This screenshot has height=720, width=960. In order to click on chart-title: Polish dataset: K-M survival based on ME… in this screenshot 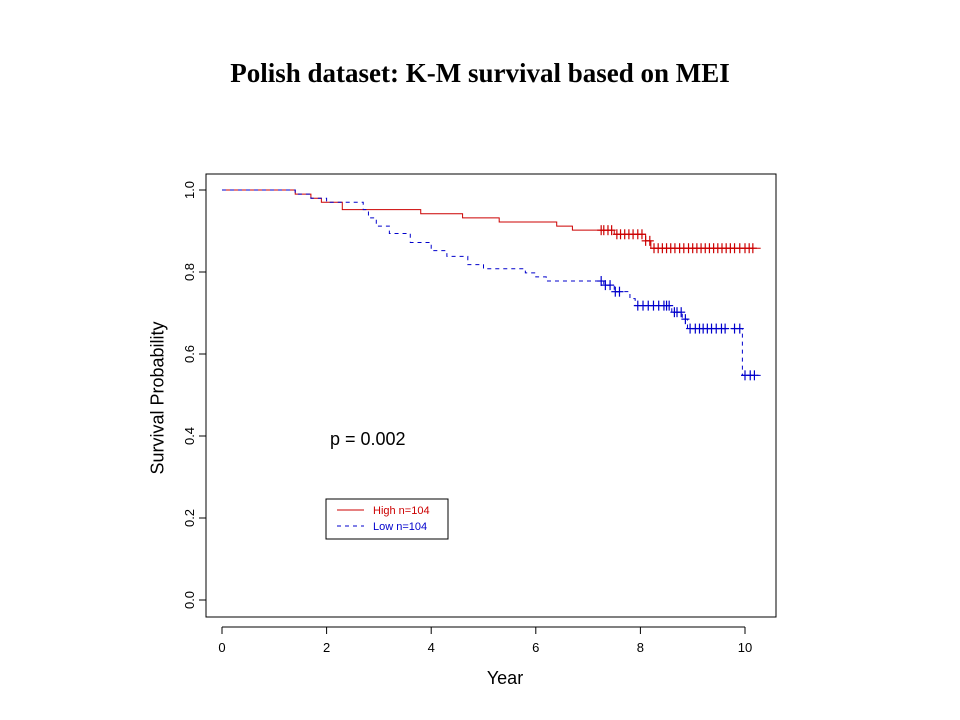, I will do `click(480, 73)`.